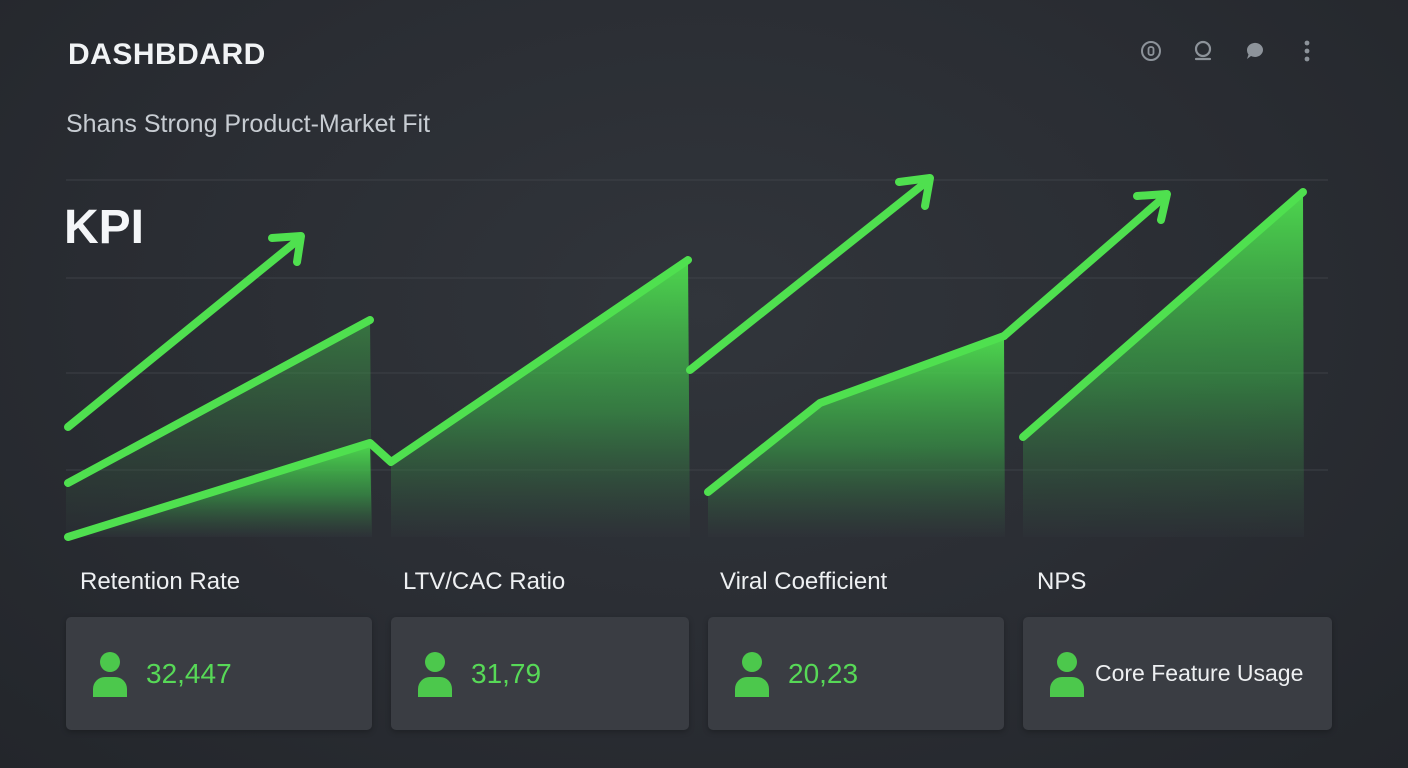  What do you see at coordinates (1229, 51) in the screenshot?
I see `header-toolbar` at bounding box center [1229, 51].